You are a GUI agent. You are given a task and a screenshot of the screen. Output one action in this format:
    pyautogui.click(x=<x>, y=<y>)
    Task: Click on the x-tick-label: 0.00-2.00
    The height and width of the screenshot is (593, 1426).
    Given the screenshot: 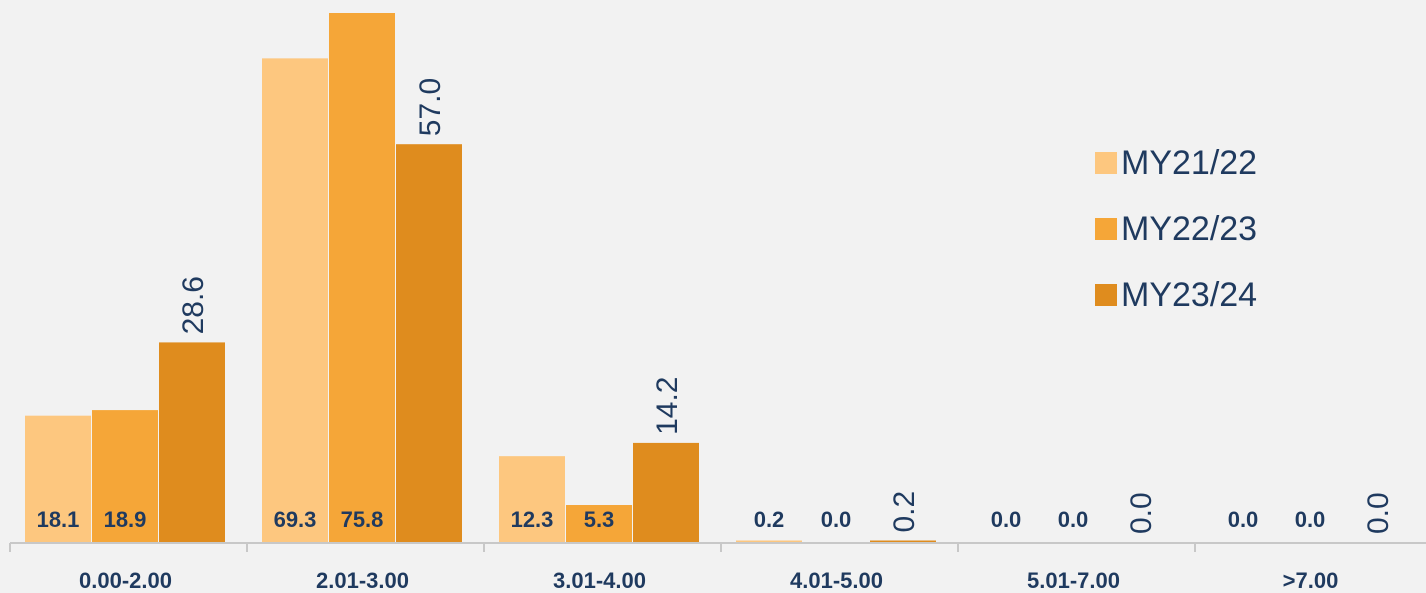 What is the action you would take?
    pyautogui.click(x=125, y=580)
    